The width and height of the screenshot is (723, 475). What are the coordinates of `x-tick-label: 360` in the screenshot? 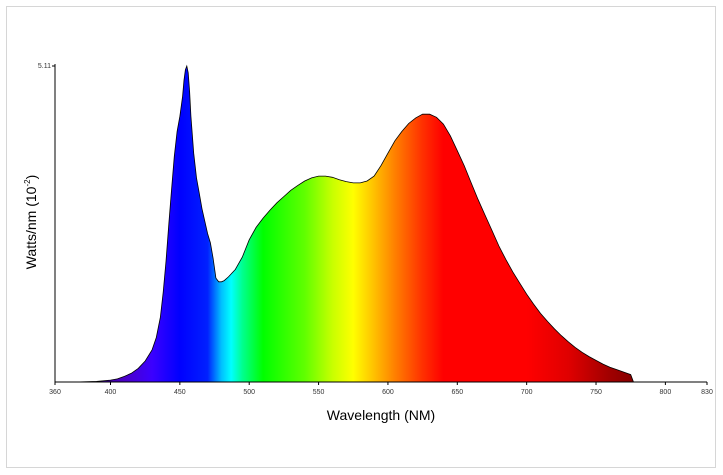 It's located at (55, 392).